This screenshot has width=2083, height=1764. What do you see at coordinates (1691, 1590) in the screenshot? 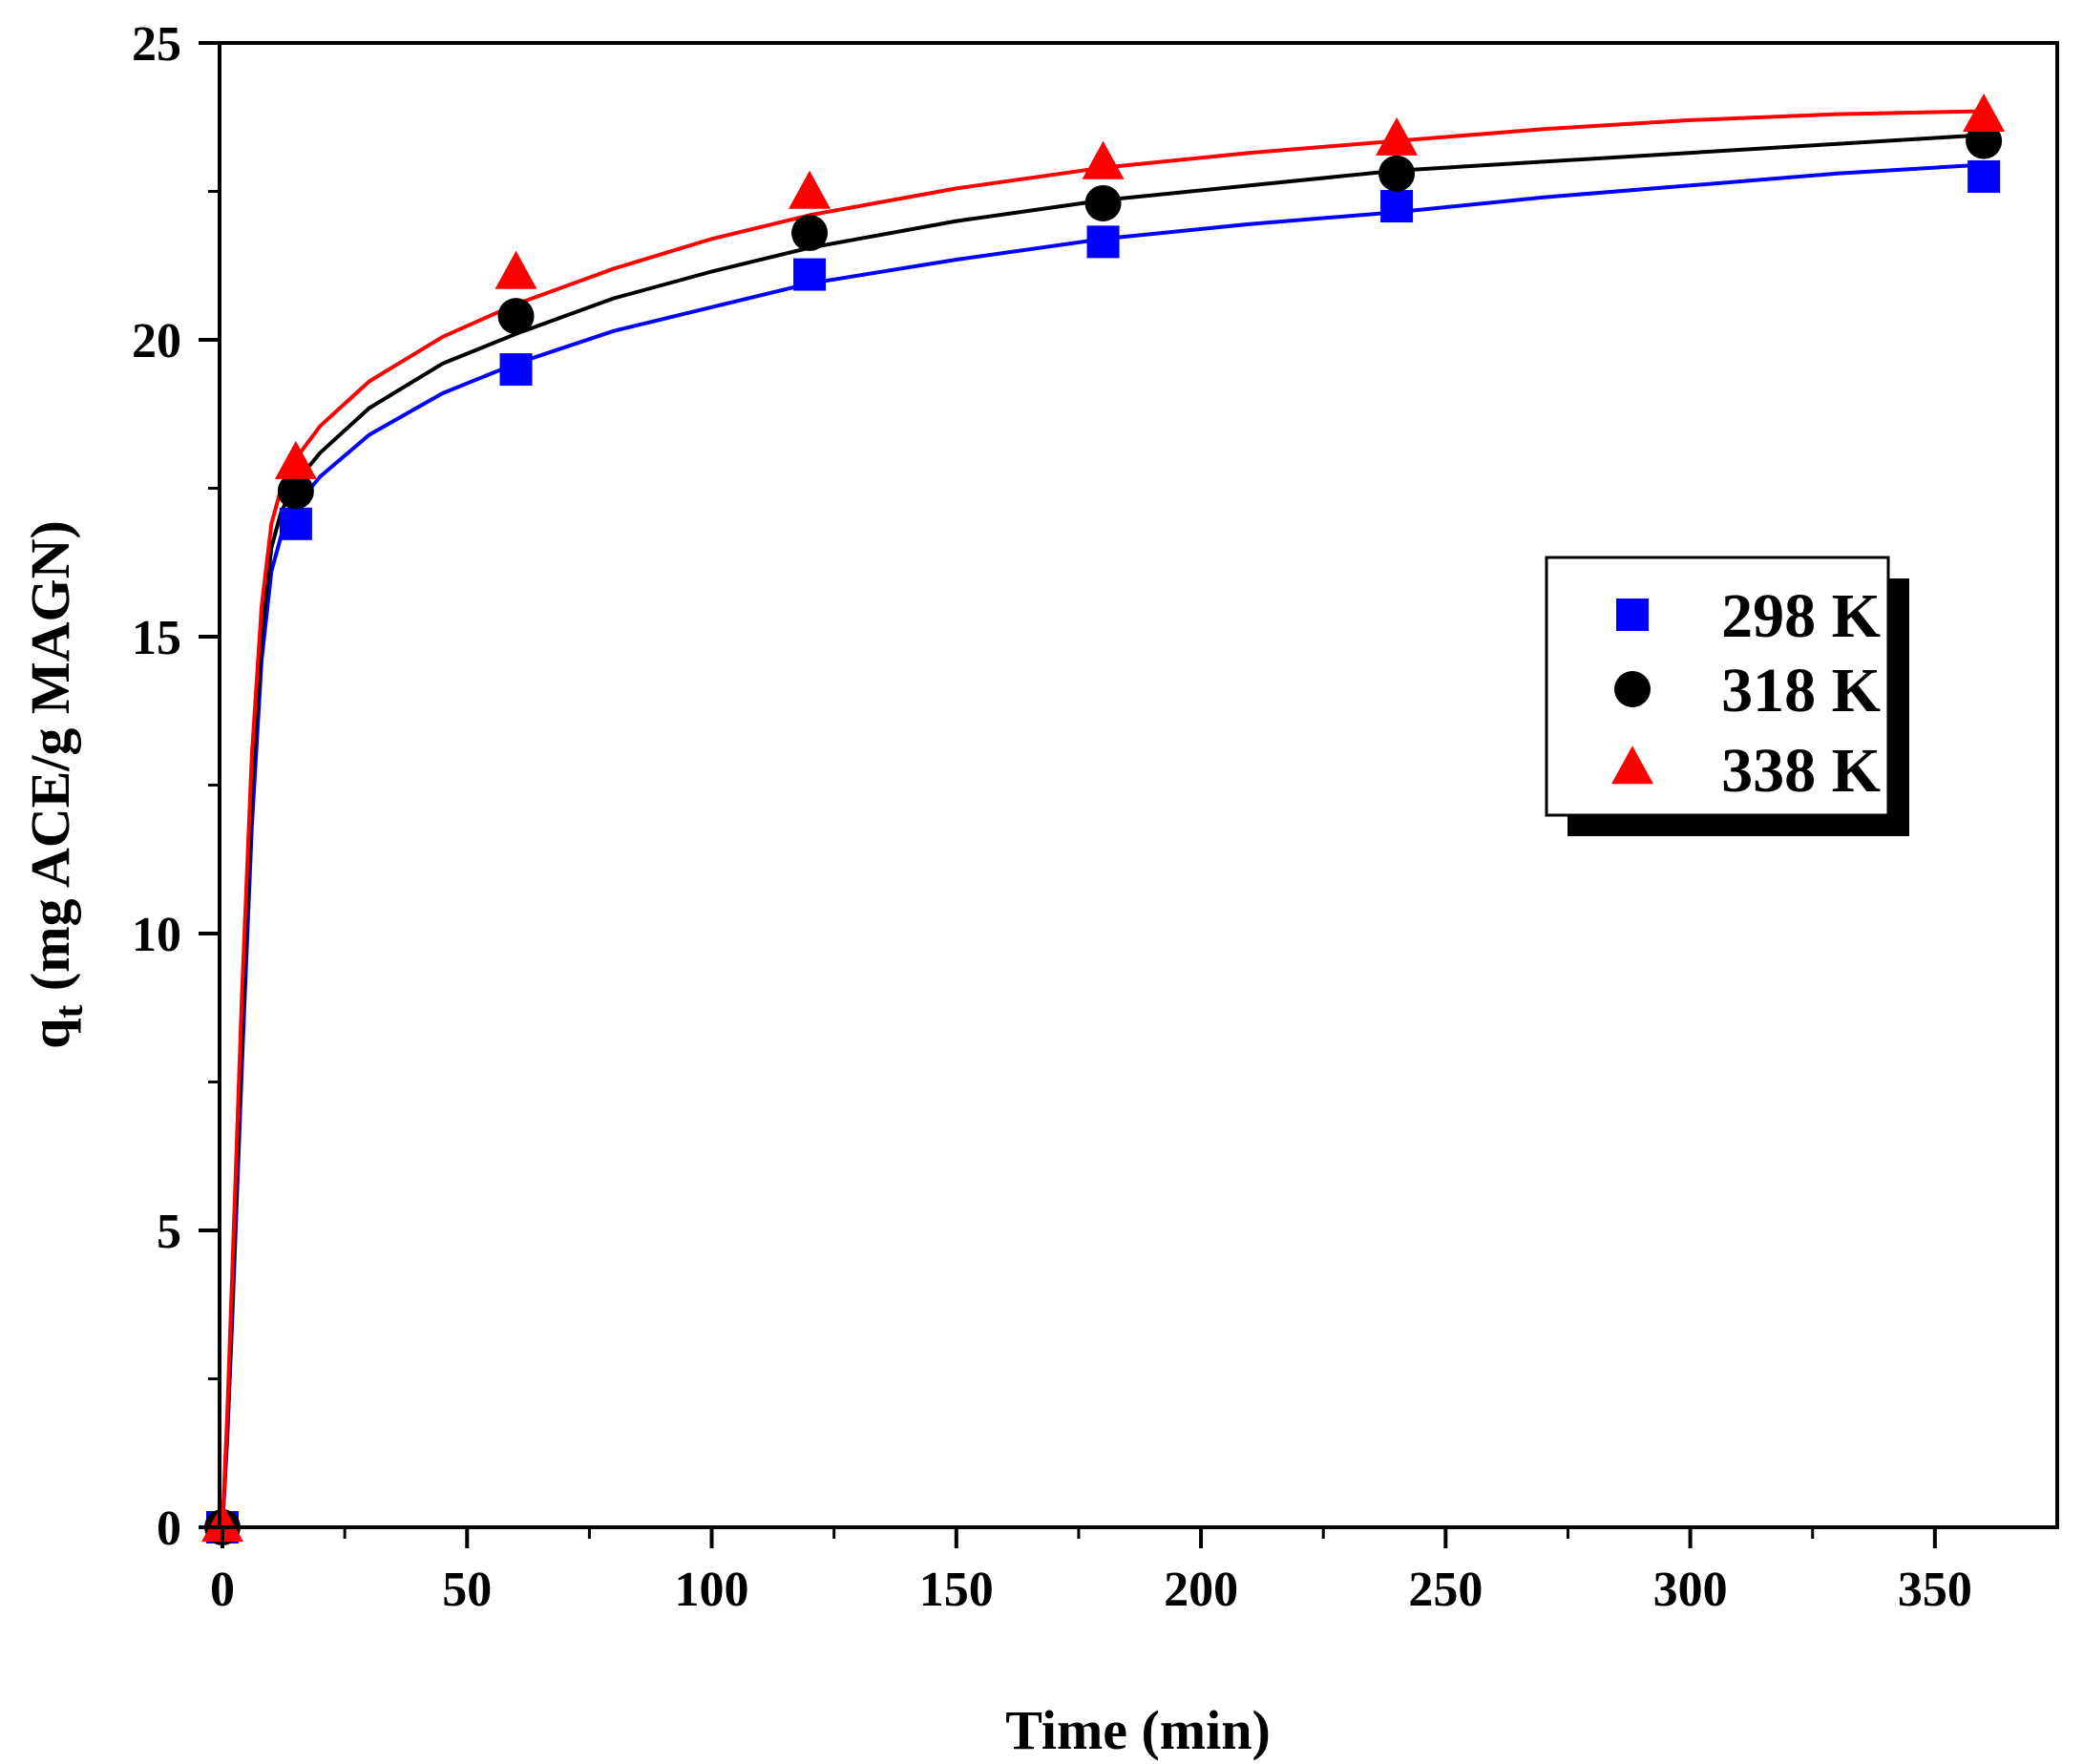
I see `x-tick-label: 300` at bounding box center [1691, 1590].